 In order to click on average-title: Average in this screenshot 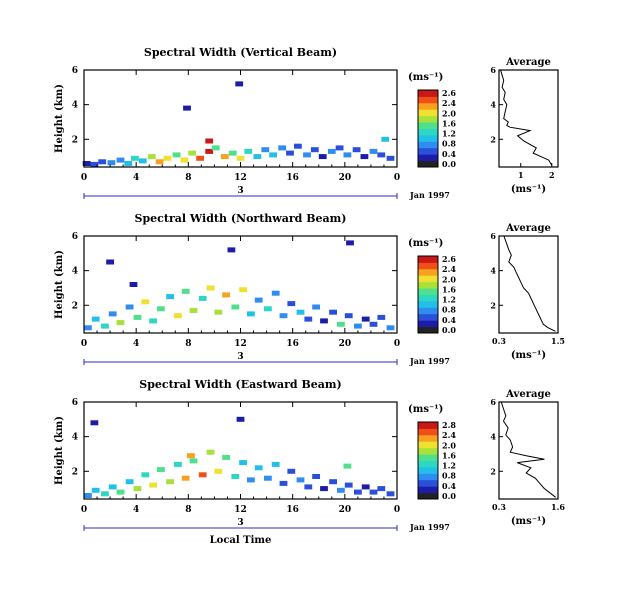, I will do `click(528, 62)`.